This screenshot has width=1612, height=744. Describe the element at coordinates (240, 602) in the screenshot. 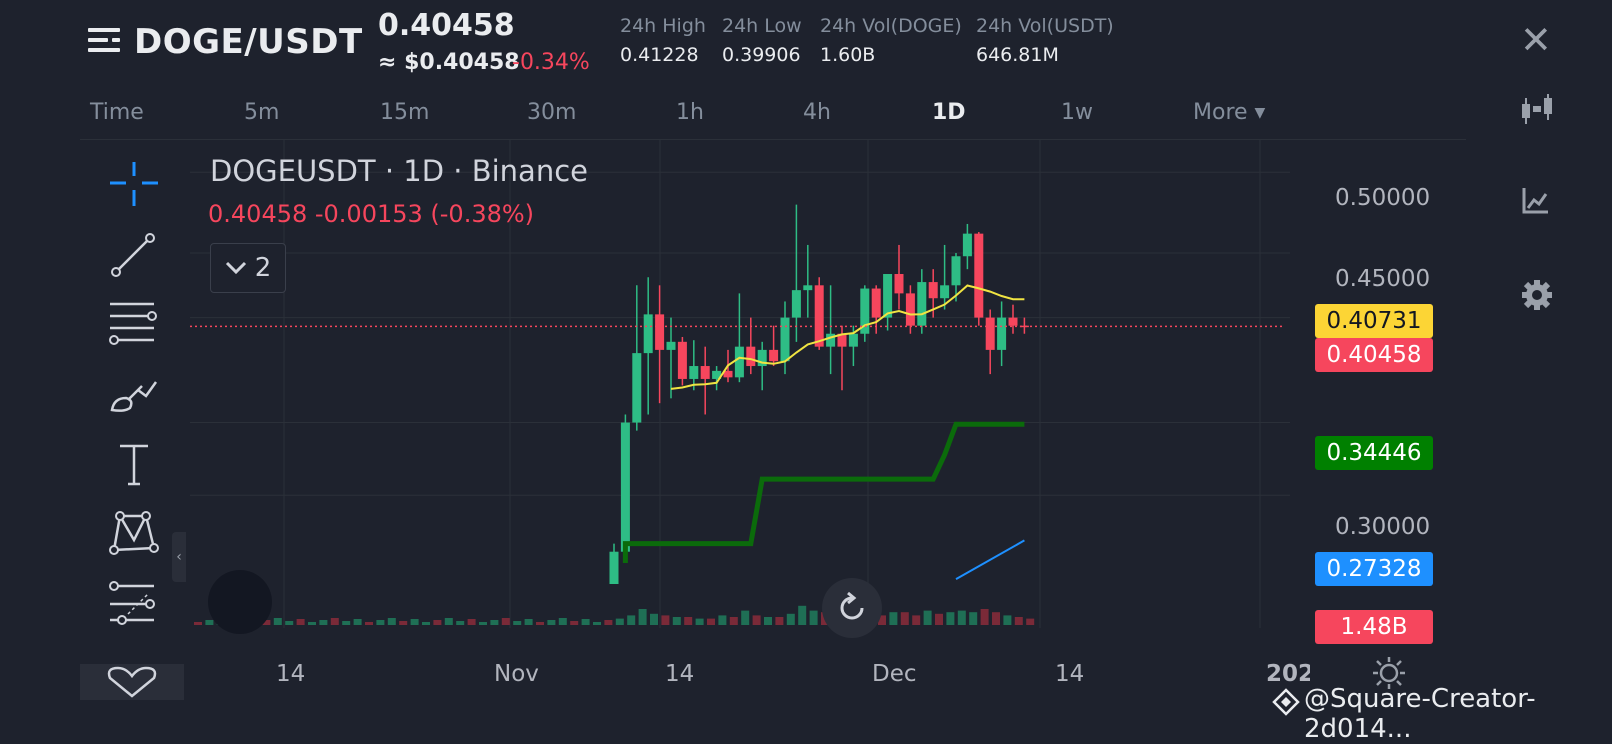

I see `logo-badge` at that location.